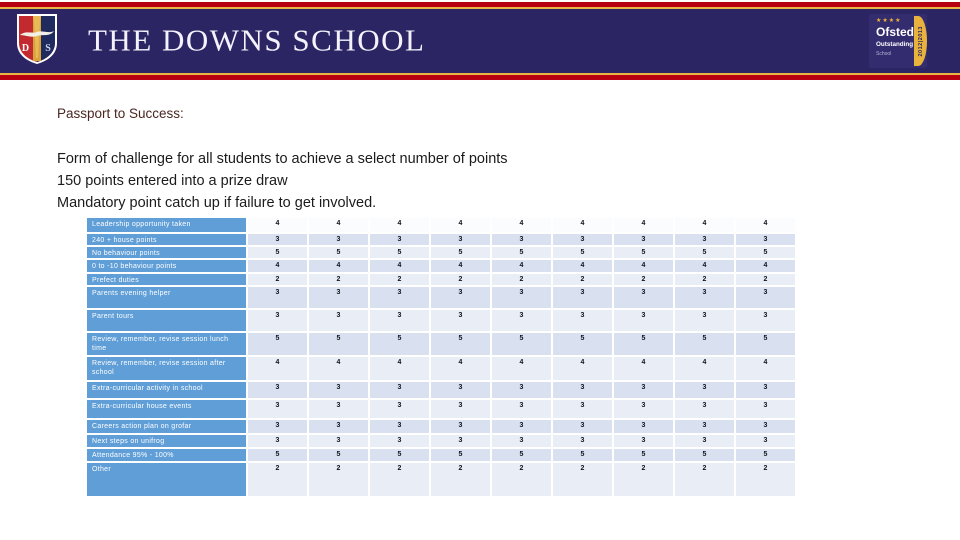 The height and width of the screenshot is (540, 960). Describe the element at coordinates (895, 32) in the screenshot. I see `ofsted-title: Ofsted` at that location.